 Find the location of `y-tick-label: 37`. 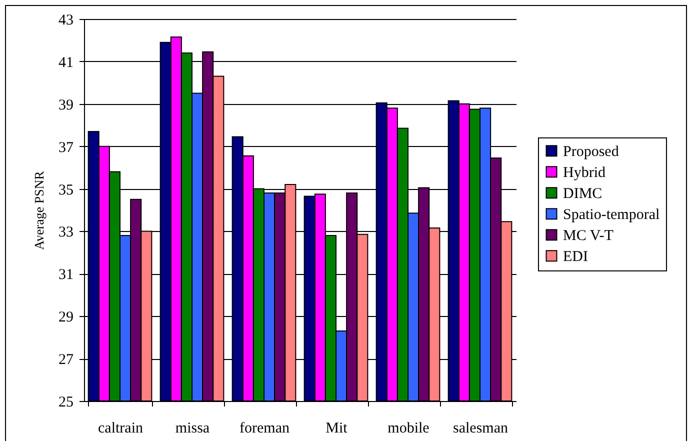

y-tick-label: 37 is located at coordinates (66, 148).